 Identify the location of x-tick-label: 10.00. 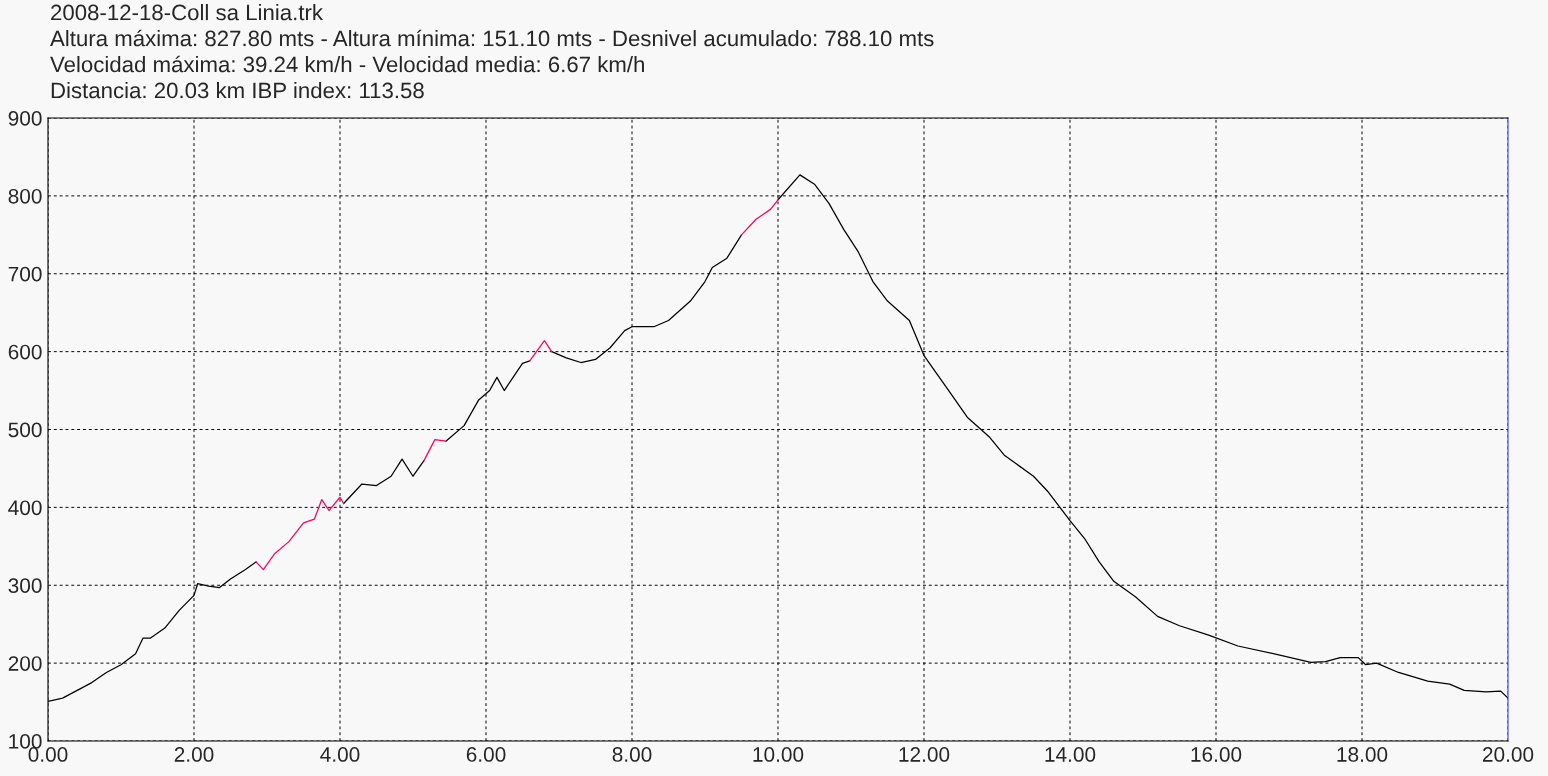
(778, 754).